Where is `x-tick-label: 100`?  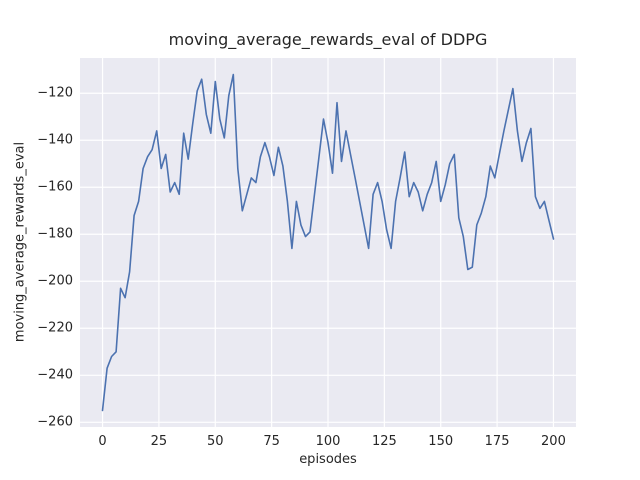
x-tick-label: 100 is located at coordinates (328, 441).